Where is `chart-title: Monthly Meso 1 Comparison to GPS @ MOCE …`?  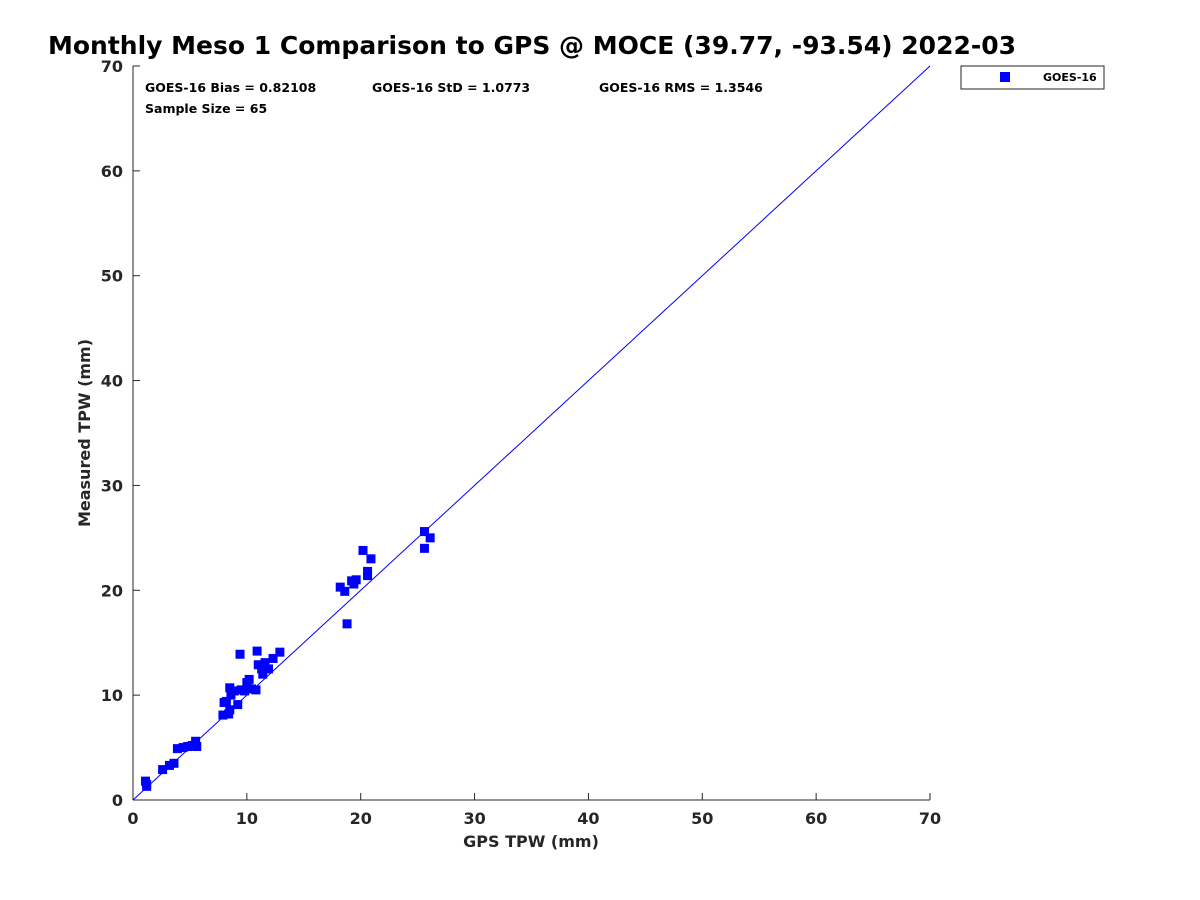 chart-title: Monthly Meso 1 Comparison to GPS @ MOCE … is located at coordinates (532, 45).